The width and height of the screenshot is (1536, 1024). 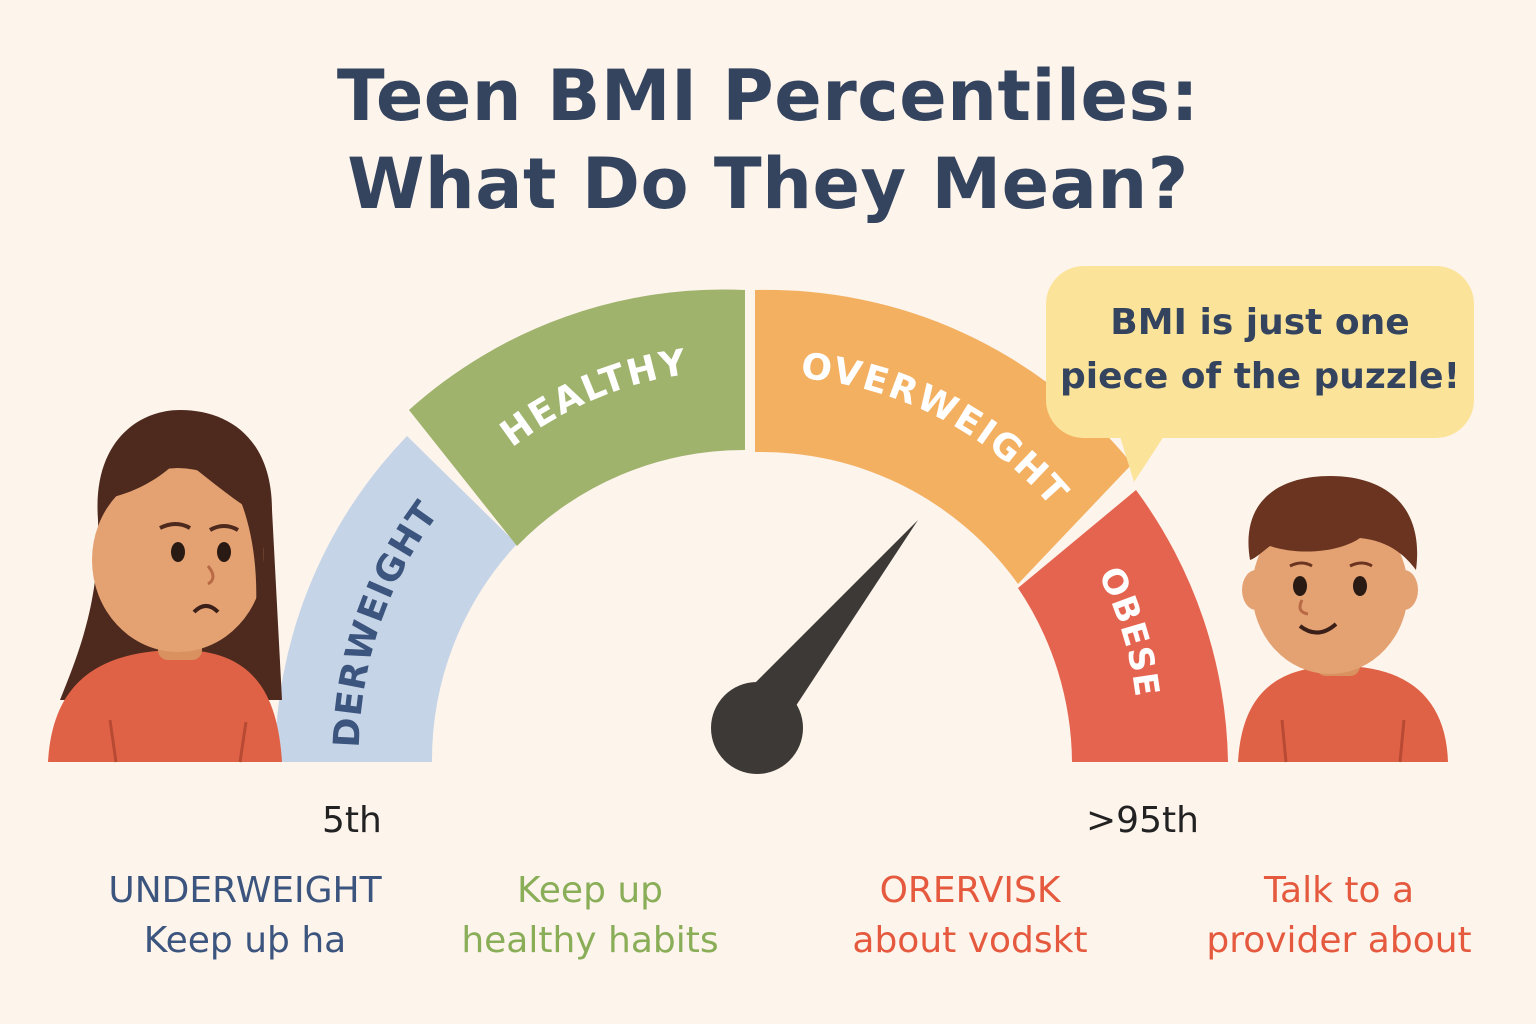 I want to click on caption-overweight-line-1: ORERVISK, so click(x=970, y=890).